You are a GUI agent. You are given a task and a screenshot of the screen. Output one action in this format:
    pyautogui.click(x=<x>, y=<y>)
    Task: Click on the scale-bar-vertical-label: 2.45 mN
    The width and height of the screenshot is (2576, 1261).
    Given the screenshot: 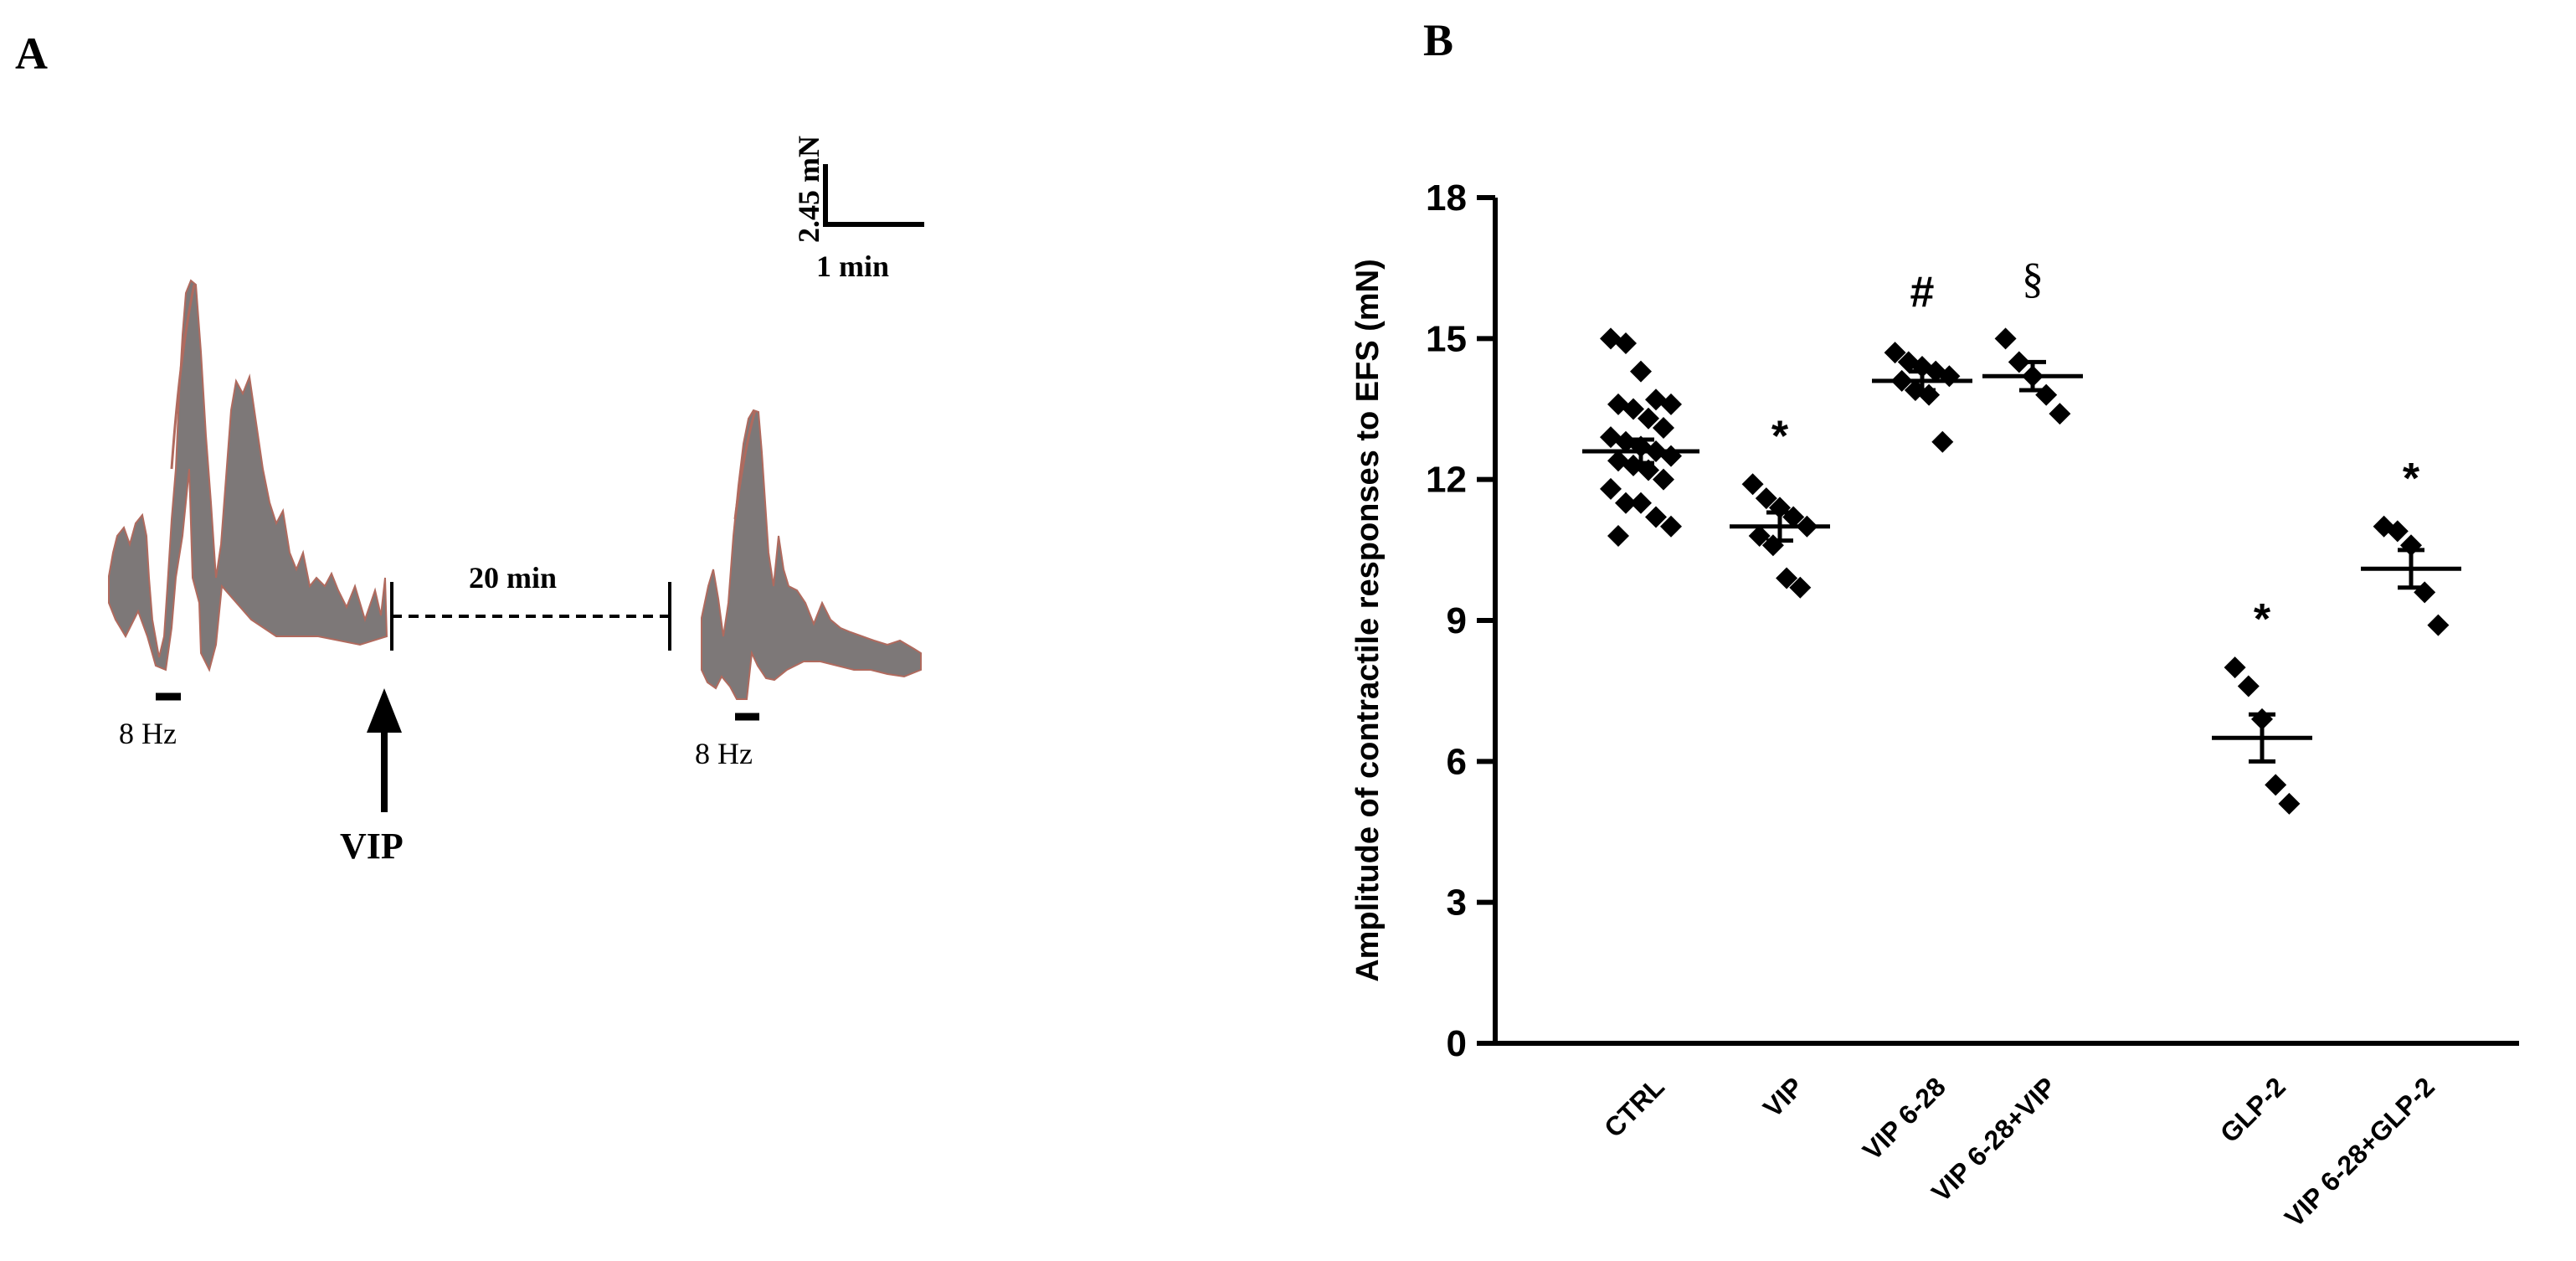 What is the action you would take?
    pyautogui.click(x=809, y=189)
    